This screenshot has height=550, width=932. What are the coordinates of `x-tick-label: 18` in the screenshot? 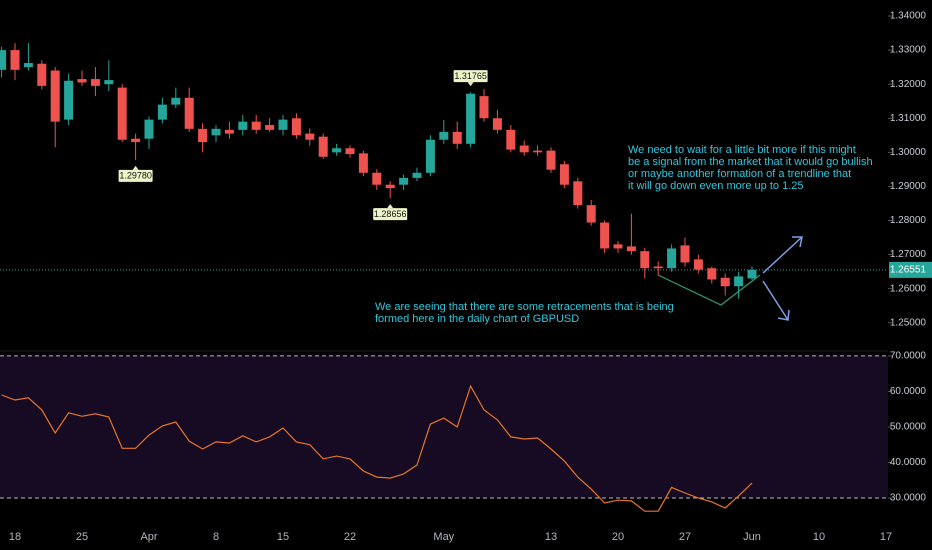 It's located at (15, 537).